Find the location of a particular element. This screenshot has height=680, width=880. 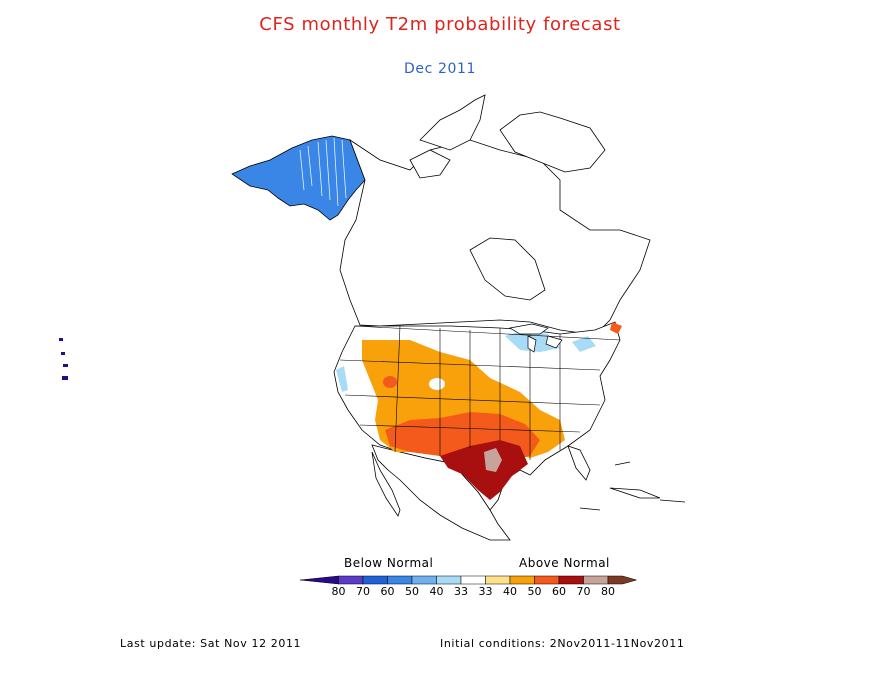

above-70-region is located at coordinates (493, 460).